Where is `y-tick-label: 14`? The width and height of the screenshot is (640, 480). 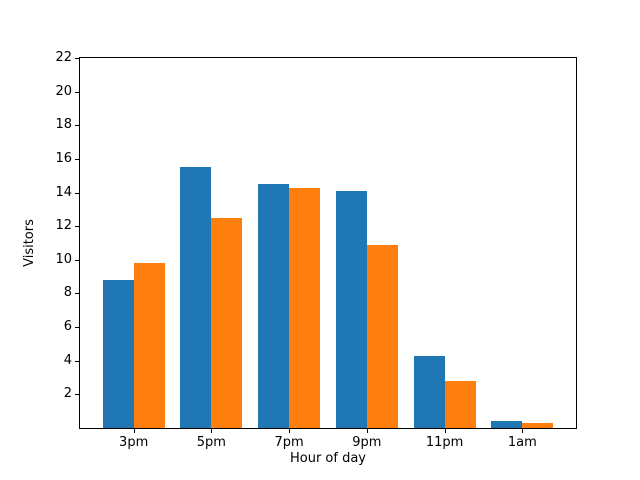
y-tick-label: 14 is located at coordinates (63, 192).